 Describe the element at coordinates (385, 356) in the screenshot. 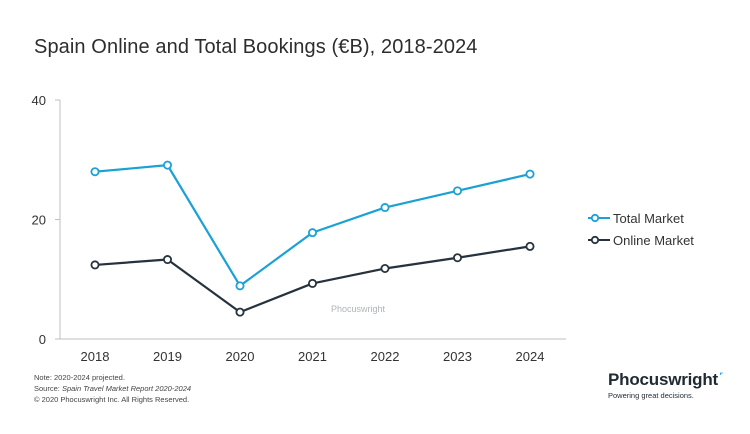

I see `x-tick-label: 2022` at that location.